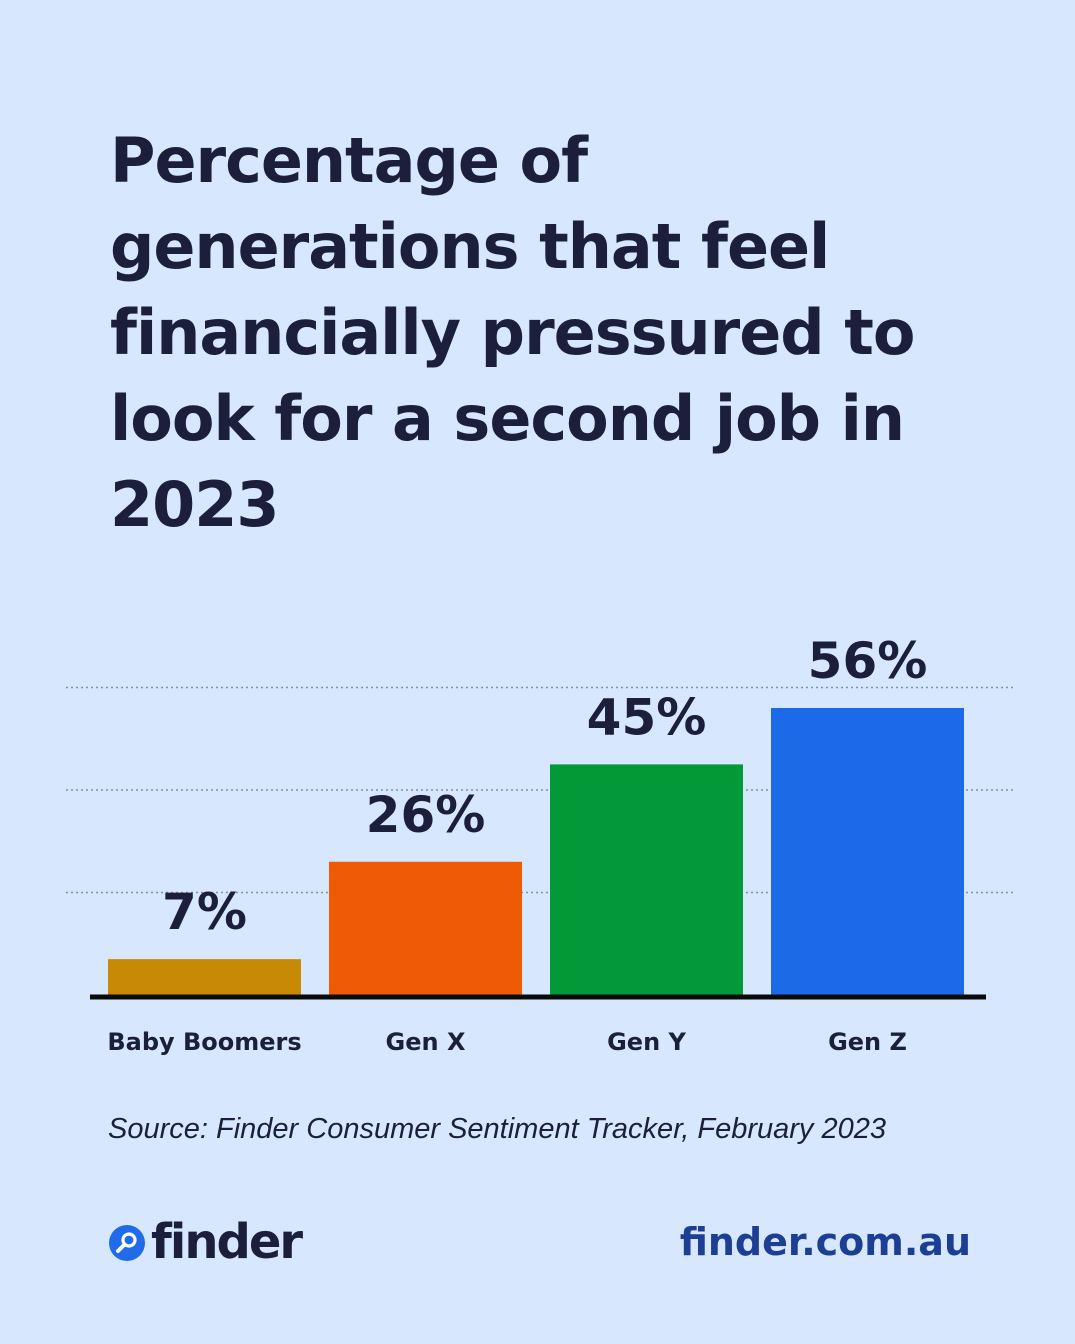 The width and height of the screenshot is (1075, 1344). I want to click on logo-wordmark: finder, so click(227, 1242).